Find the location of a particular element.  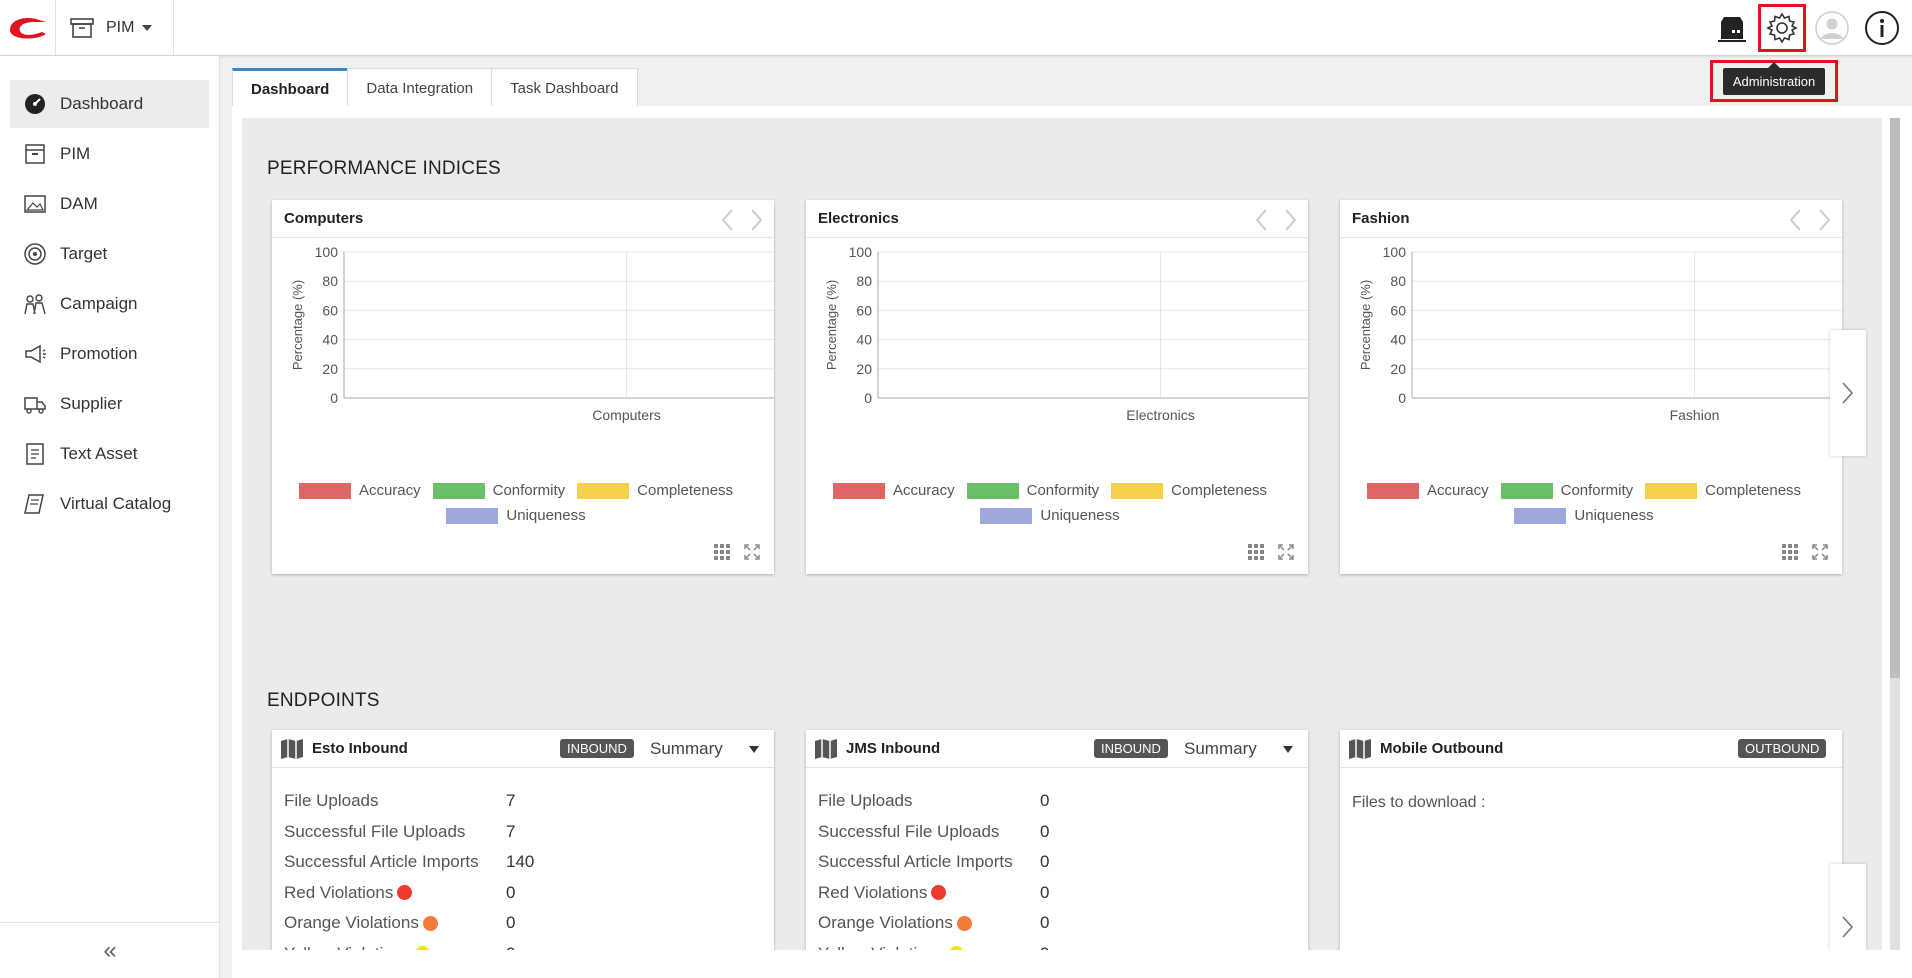

stat-label-wrap: Yellow Violations is located at coordinates (395, 947).